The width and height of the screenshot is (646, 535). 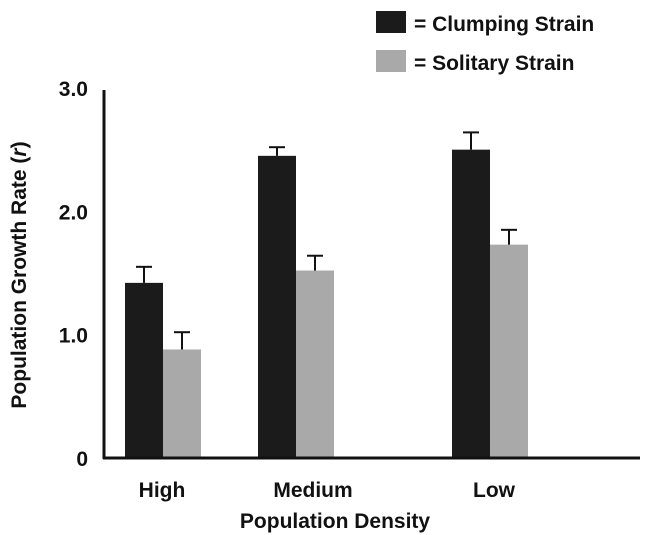 I want to click on x-axis-title: Population Density, so click(x=335, y=521).